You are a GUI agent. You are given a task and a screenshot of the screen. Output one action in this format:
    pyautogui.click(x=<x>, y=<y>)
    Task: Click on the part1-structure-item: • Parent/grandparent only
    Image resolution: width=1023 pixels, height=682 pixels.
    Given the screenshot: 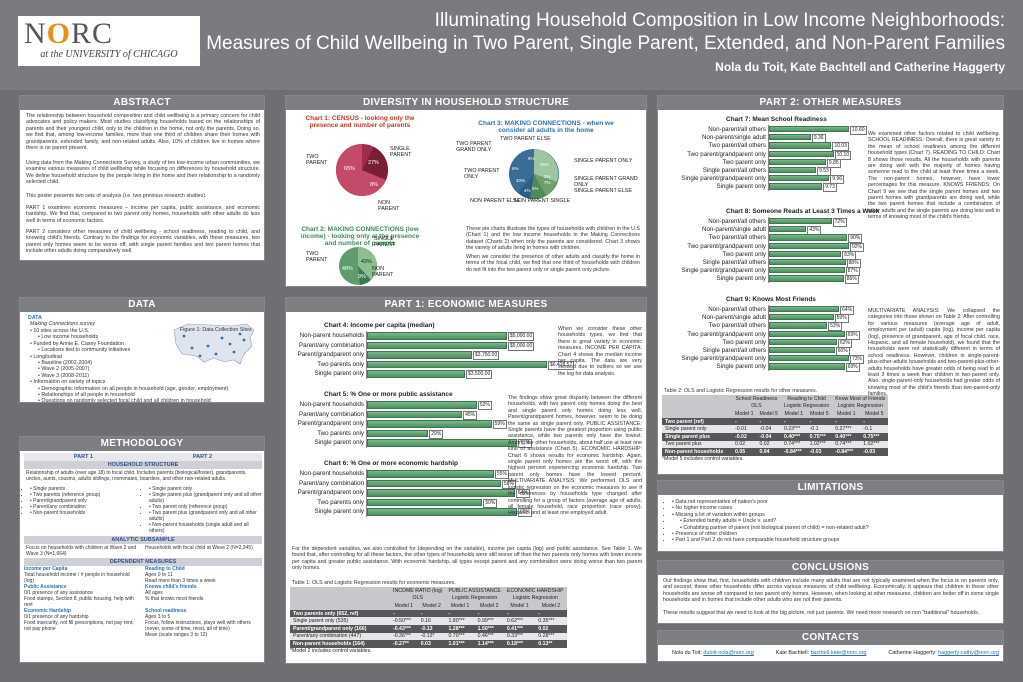 What is the action you would take?
    pyautogui.click(x=86, y=501)
    